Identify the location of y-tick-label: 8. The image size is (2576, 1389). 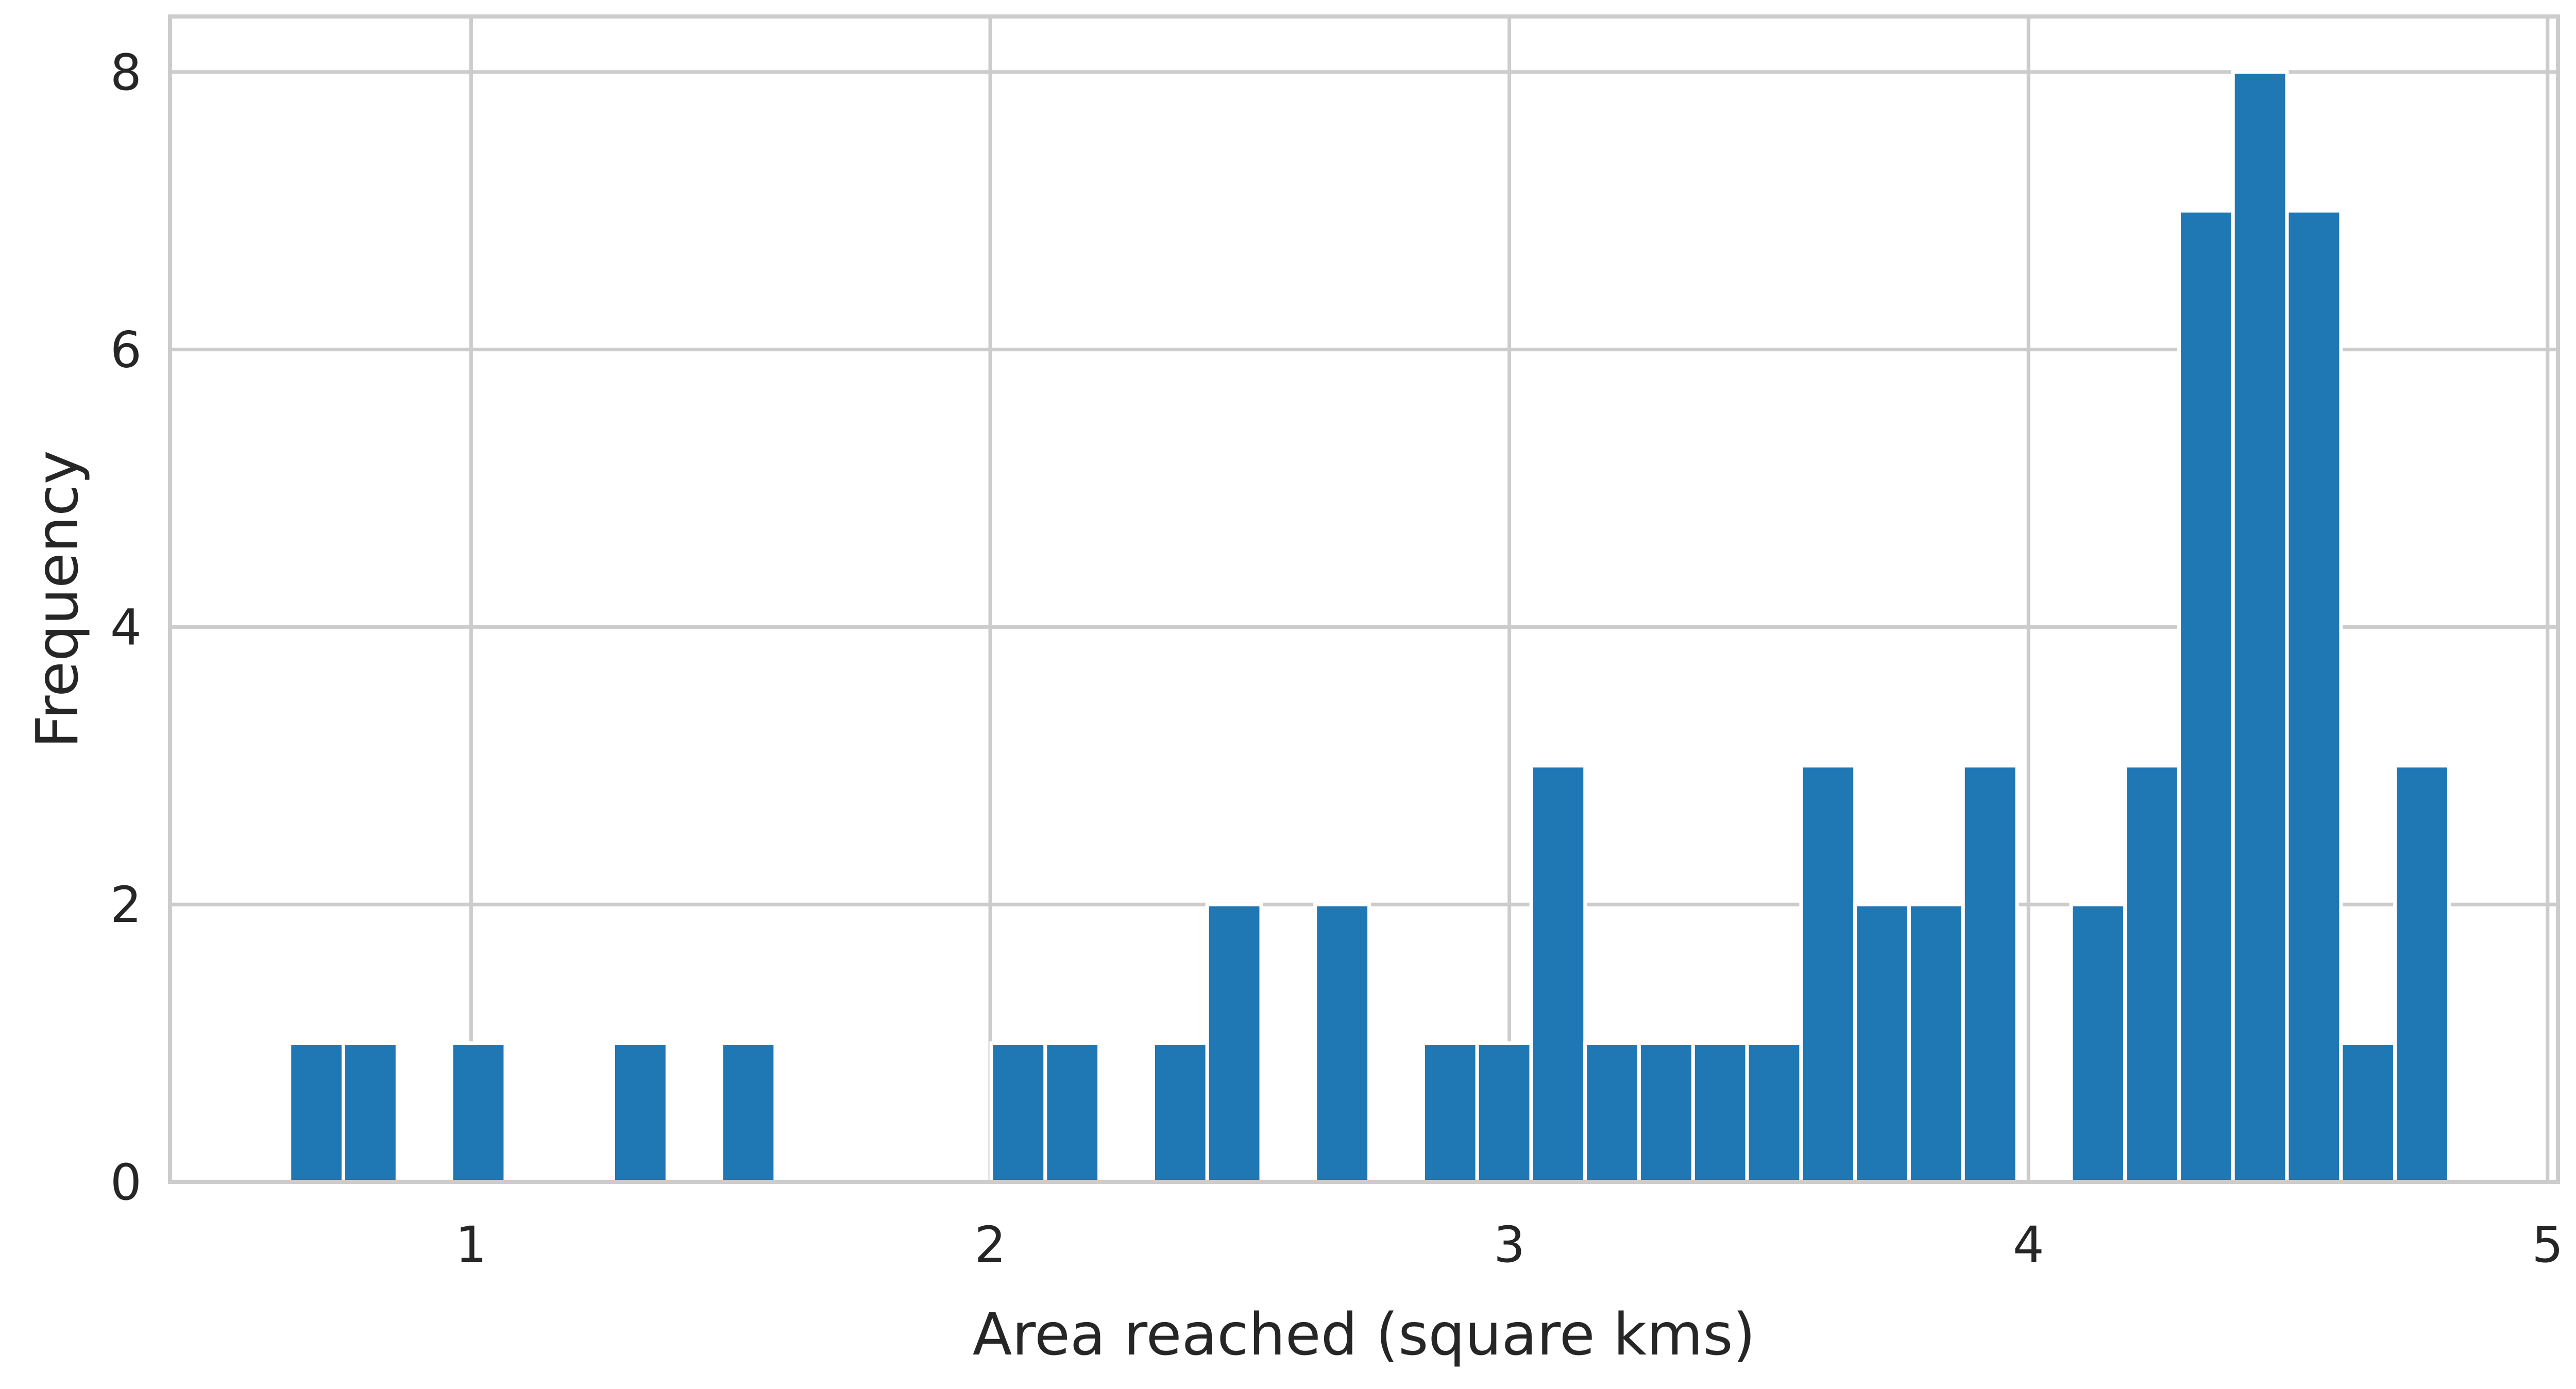
(126, 72).